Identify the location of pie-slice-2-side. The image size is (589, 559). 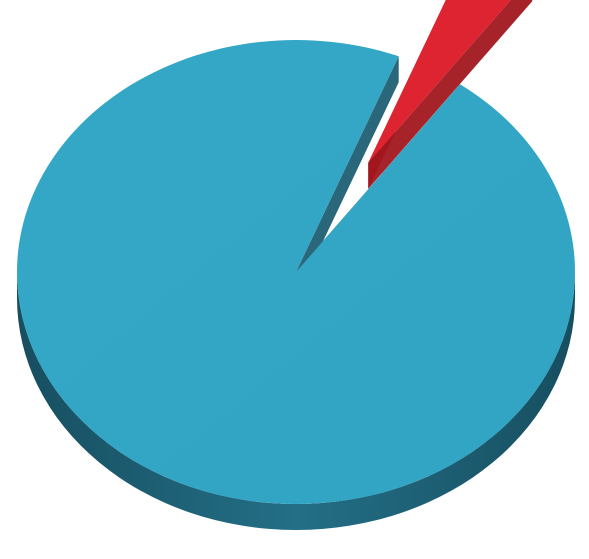
(450, 94).